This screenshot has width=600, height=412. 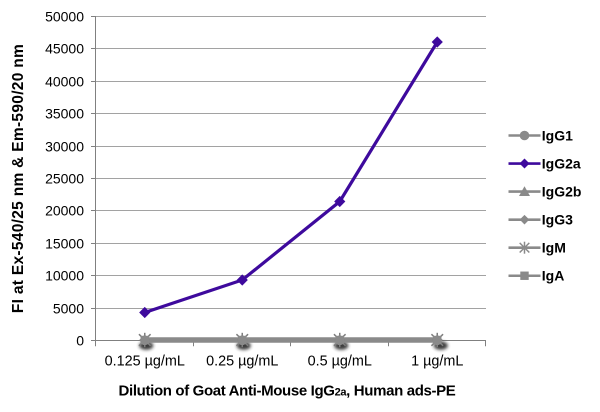 What do you see at coordinates (64, 276) in the screenshot?
I see `svg-text: 10000` at bounding box center [64, 276].